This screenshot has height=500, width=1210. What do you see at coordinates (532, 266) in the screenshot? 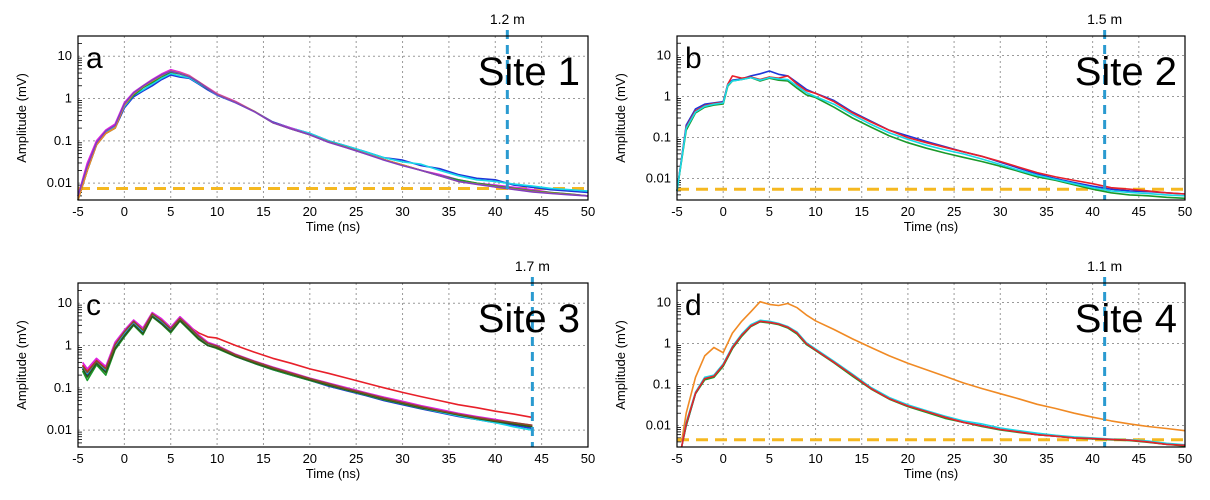
I see `marker-label: 1.7 m` at bounding box center [532, 266].